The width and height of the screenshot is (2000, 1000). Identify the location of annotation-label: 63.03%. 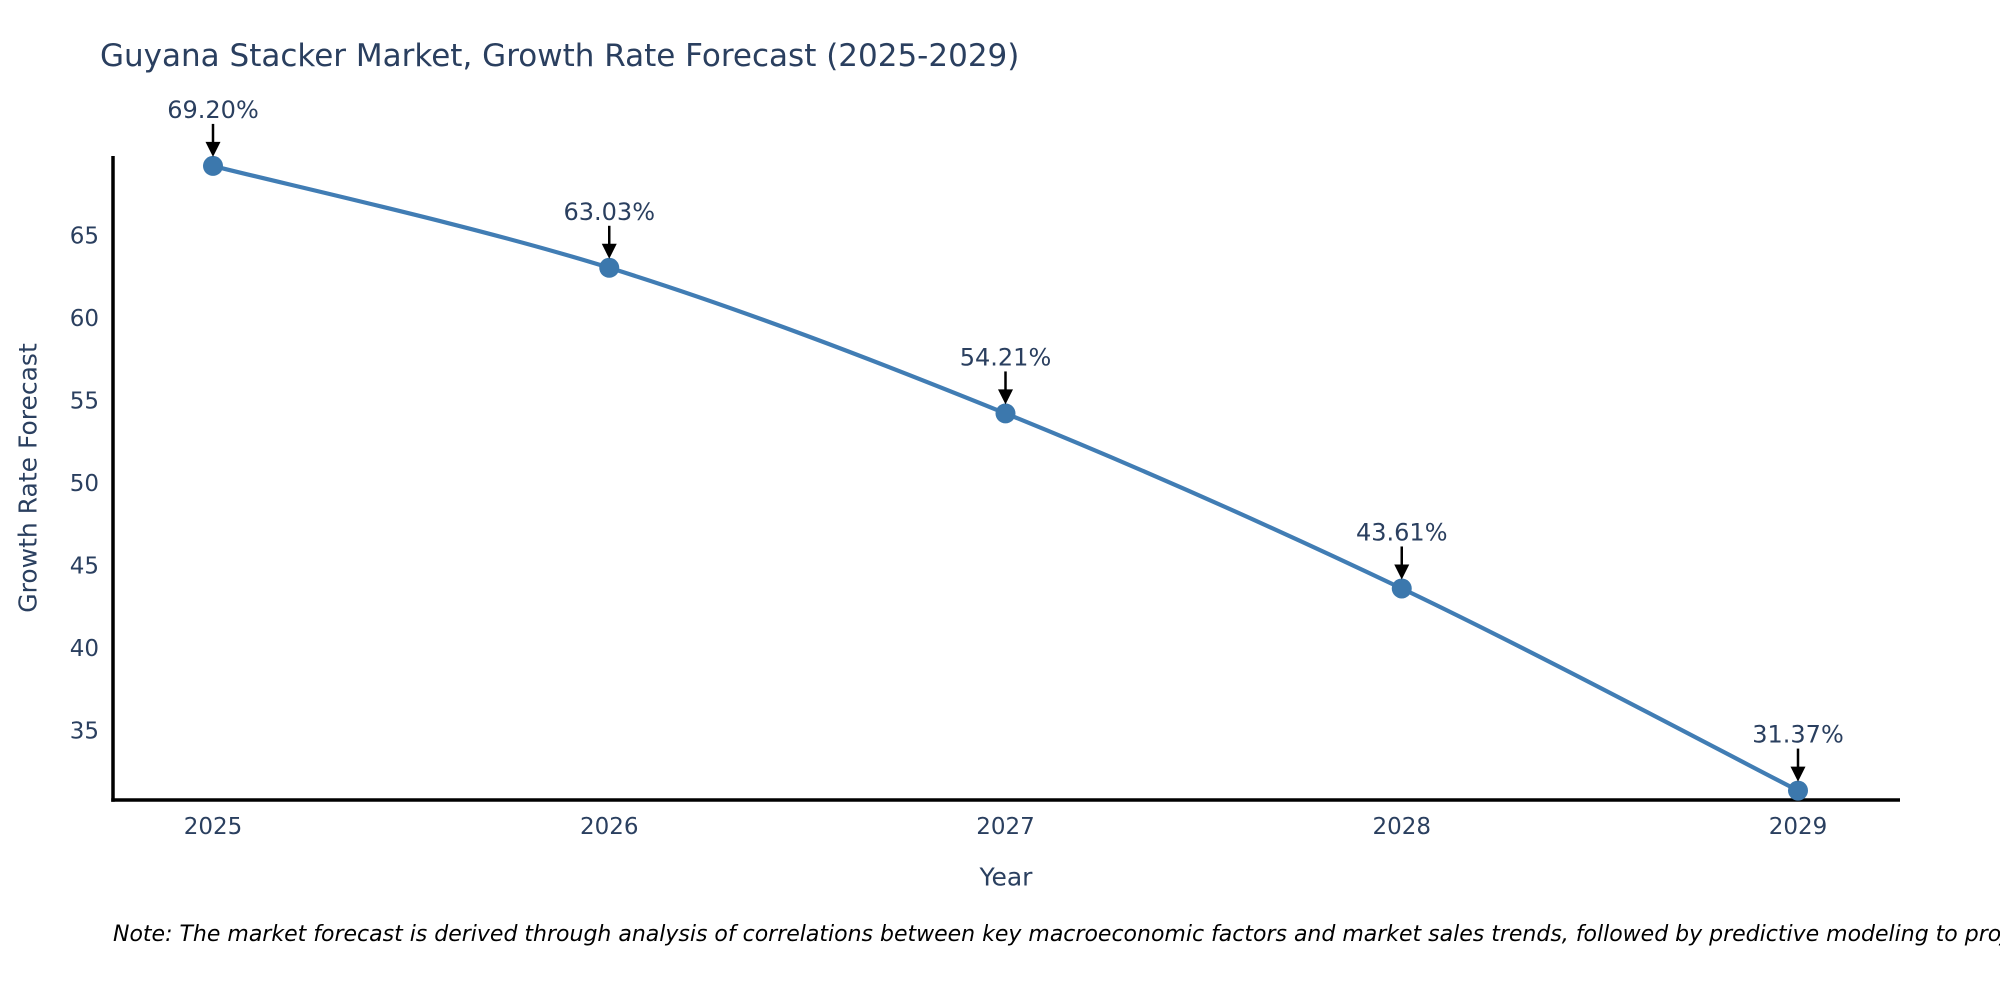
(609, 212).